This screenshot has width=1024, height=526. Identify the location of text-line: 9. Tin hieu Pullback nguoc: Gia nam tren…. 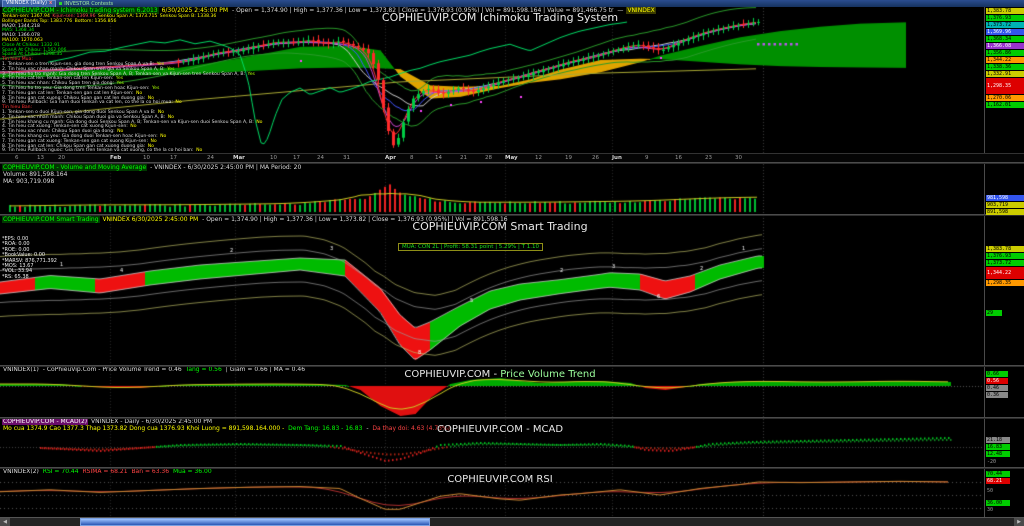
(102, 151).